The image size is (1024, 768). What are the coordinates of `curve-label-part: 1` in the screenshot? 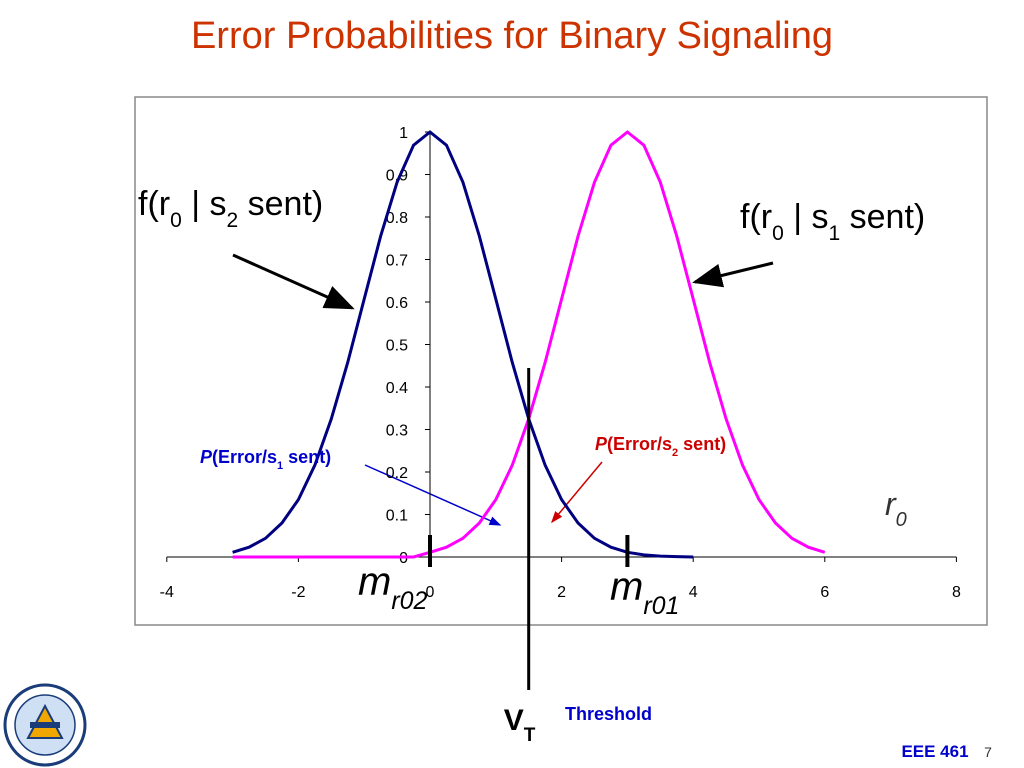 It's located at (835, 233).